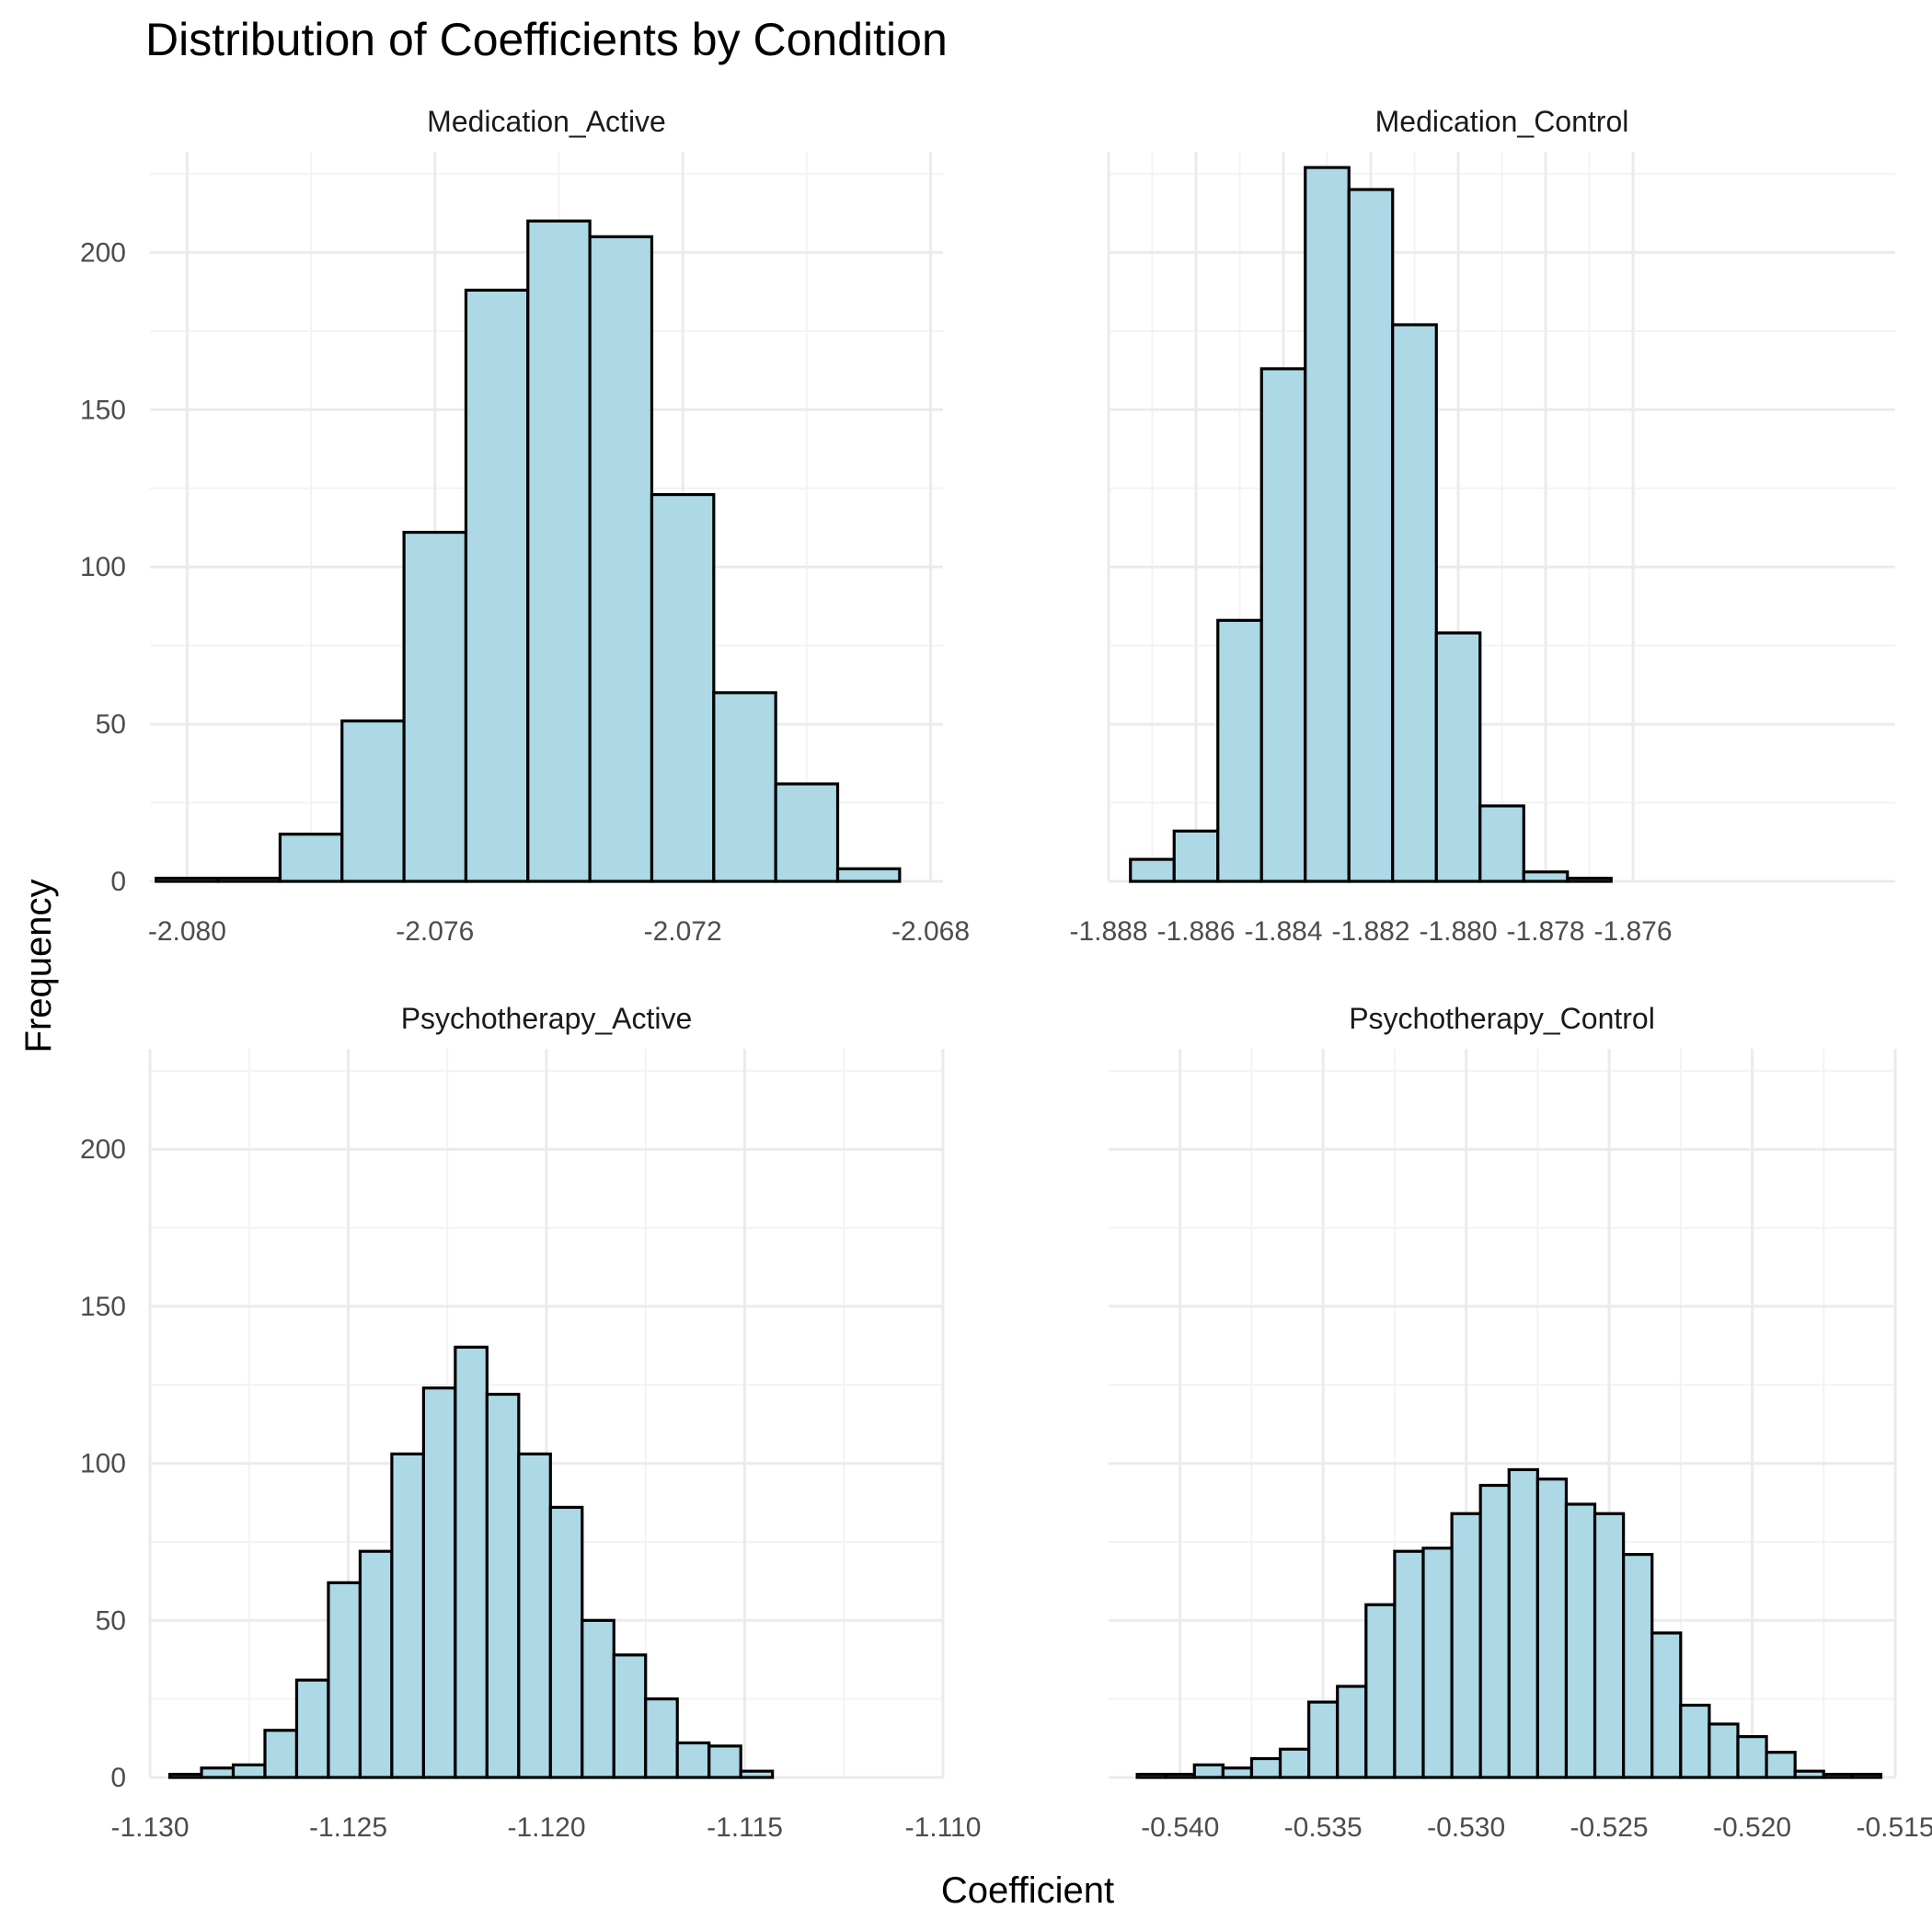  What do you see at coordinates (546, 1827) in the screenshot?
I see `x-tick-label: -1.120` at bounding box center [546, 1827].